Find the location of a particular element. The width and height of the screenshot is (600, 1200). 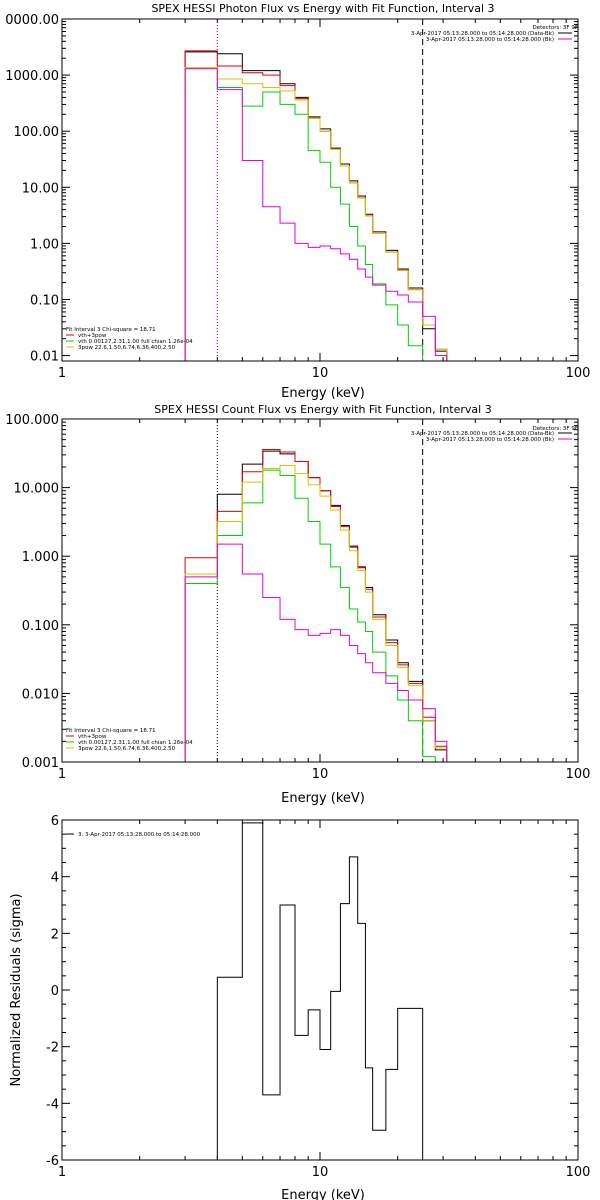

count-flux-y-tick-label-0-010: 0.010 is located at coordinates (40, 694).